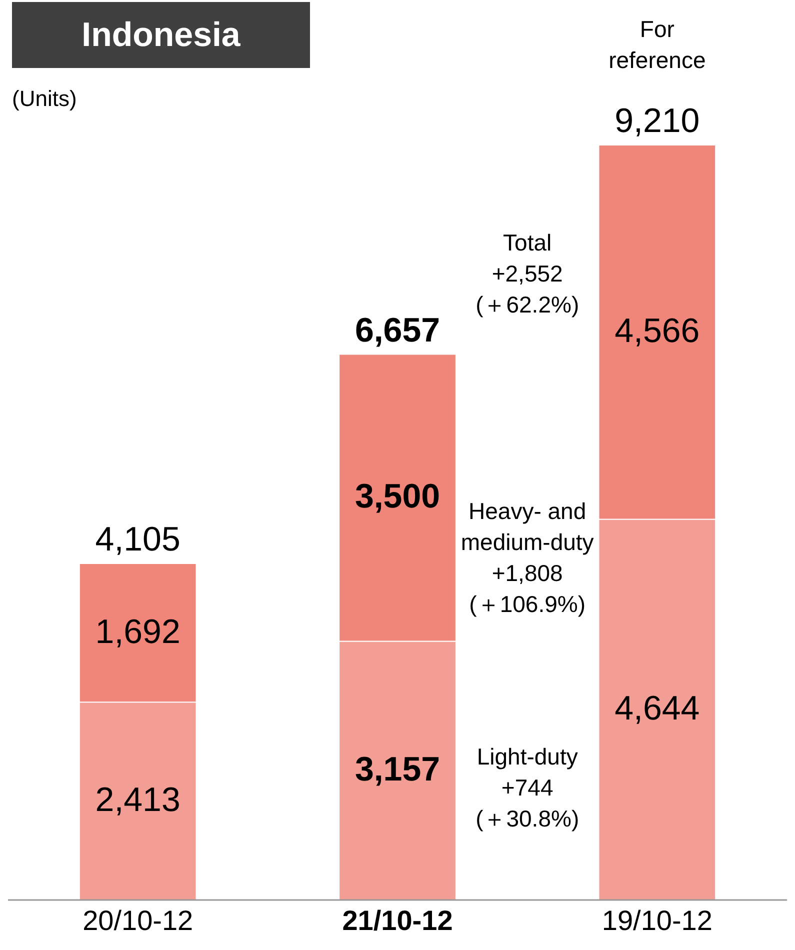 Image resolution: width=795 pixels, height=950 pixels. What do you see at coordinates (528, 788) in the screenshot?
I see `annotation: Light-duty +744 (＋30.8%)` at bounding box center [528, 788].